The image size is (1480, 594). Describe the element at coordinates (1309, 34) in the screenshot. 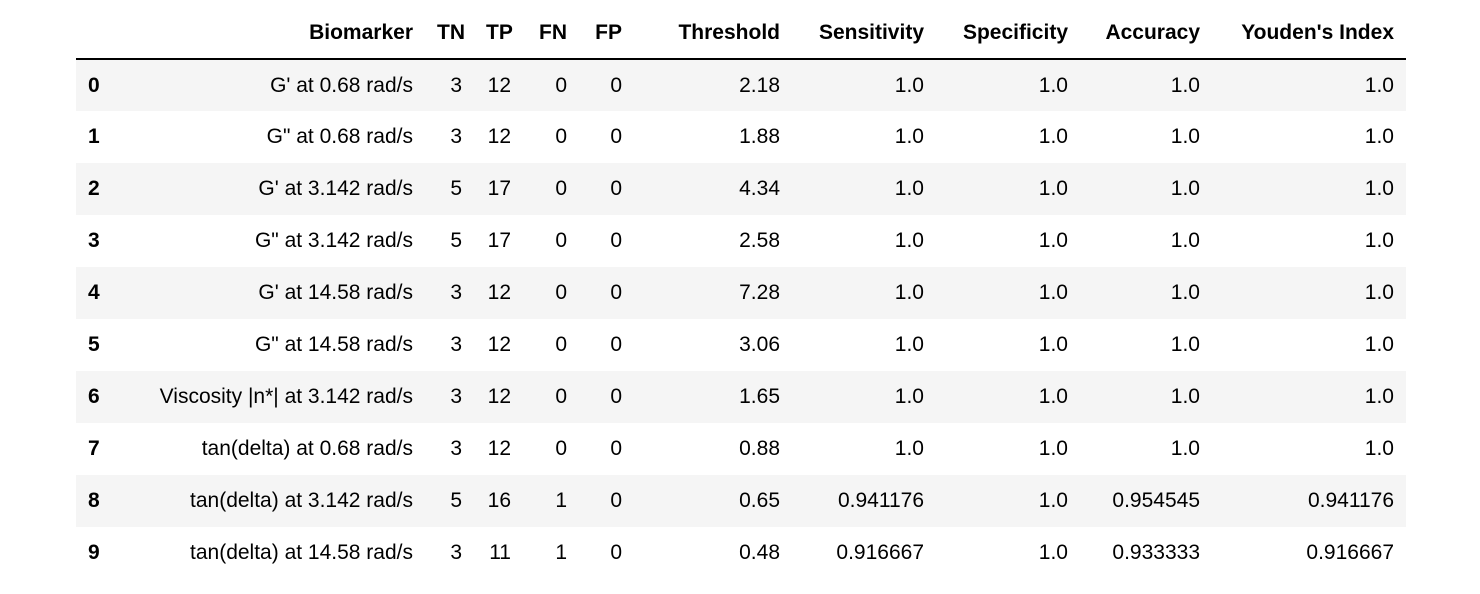

I see `header-youdens-index: Youden's Index` at that location.